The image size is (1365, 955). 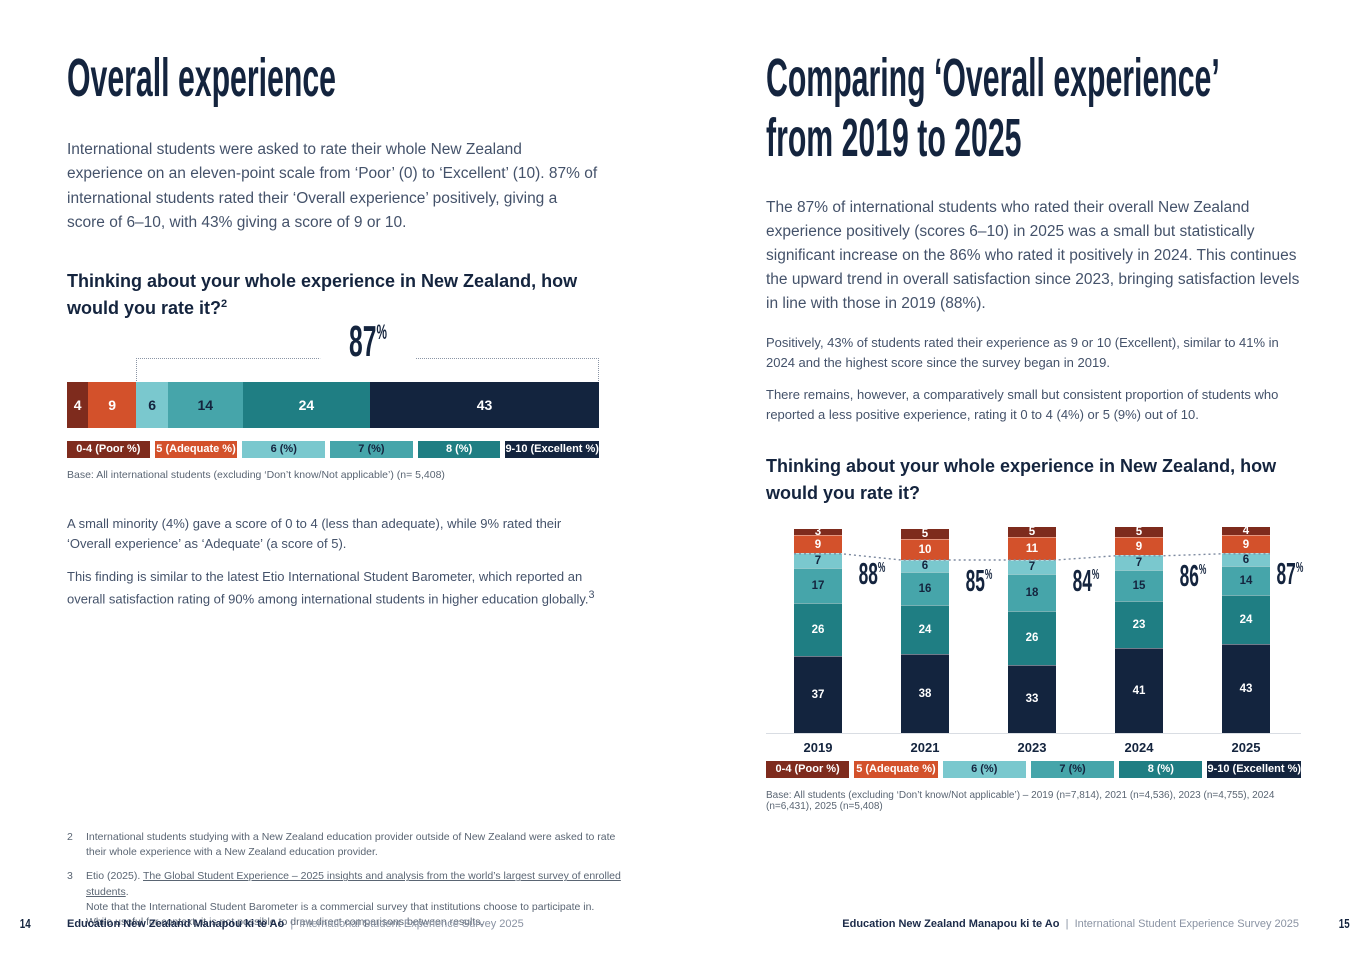 I want to click on segment-2023-8 (%): 26, so click(x=1032, y=638).